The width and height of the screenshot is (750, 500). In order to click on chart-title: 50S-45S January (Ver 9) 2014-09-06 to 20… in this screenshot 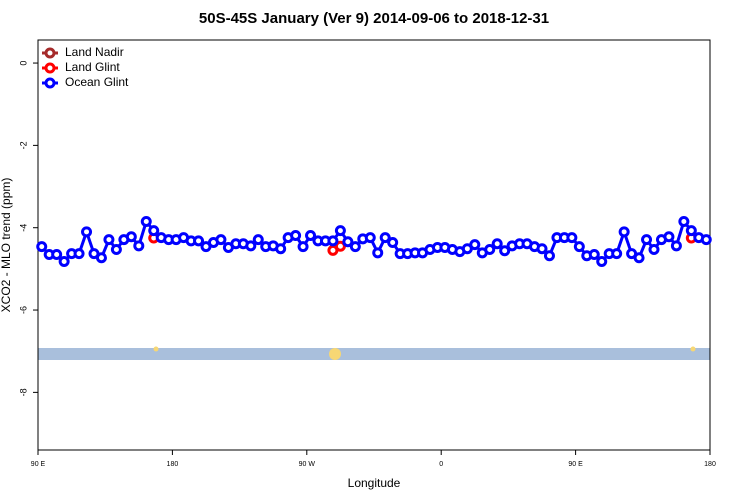, I will do `click(374, 18)`.